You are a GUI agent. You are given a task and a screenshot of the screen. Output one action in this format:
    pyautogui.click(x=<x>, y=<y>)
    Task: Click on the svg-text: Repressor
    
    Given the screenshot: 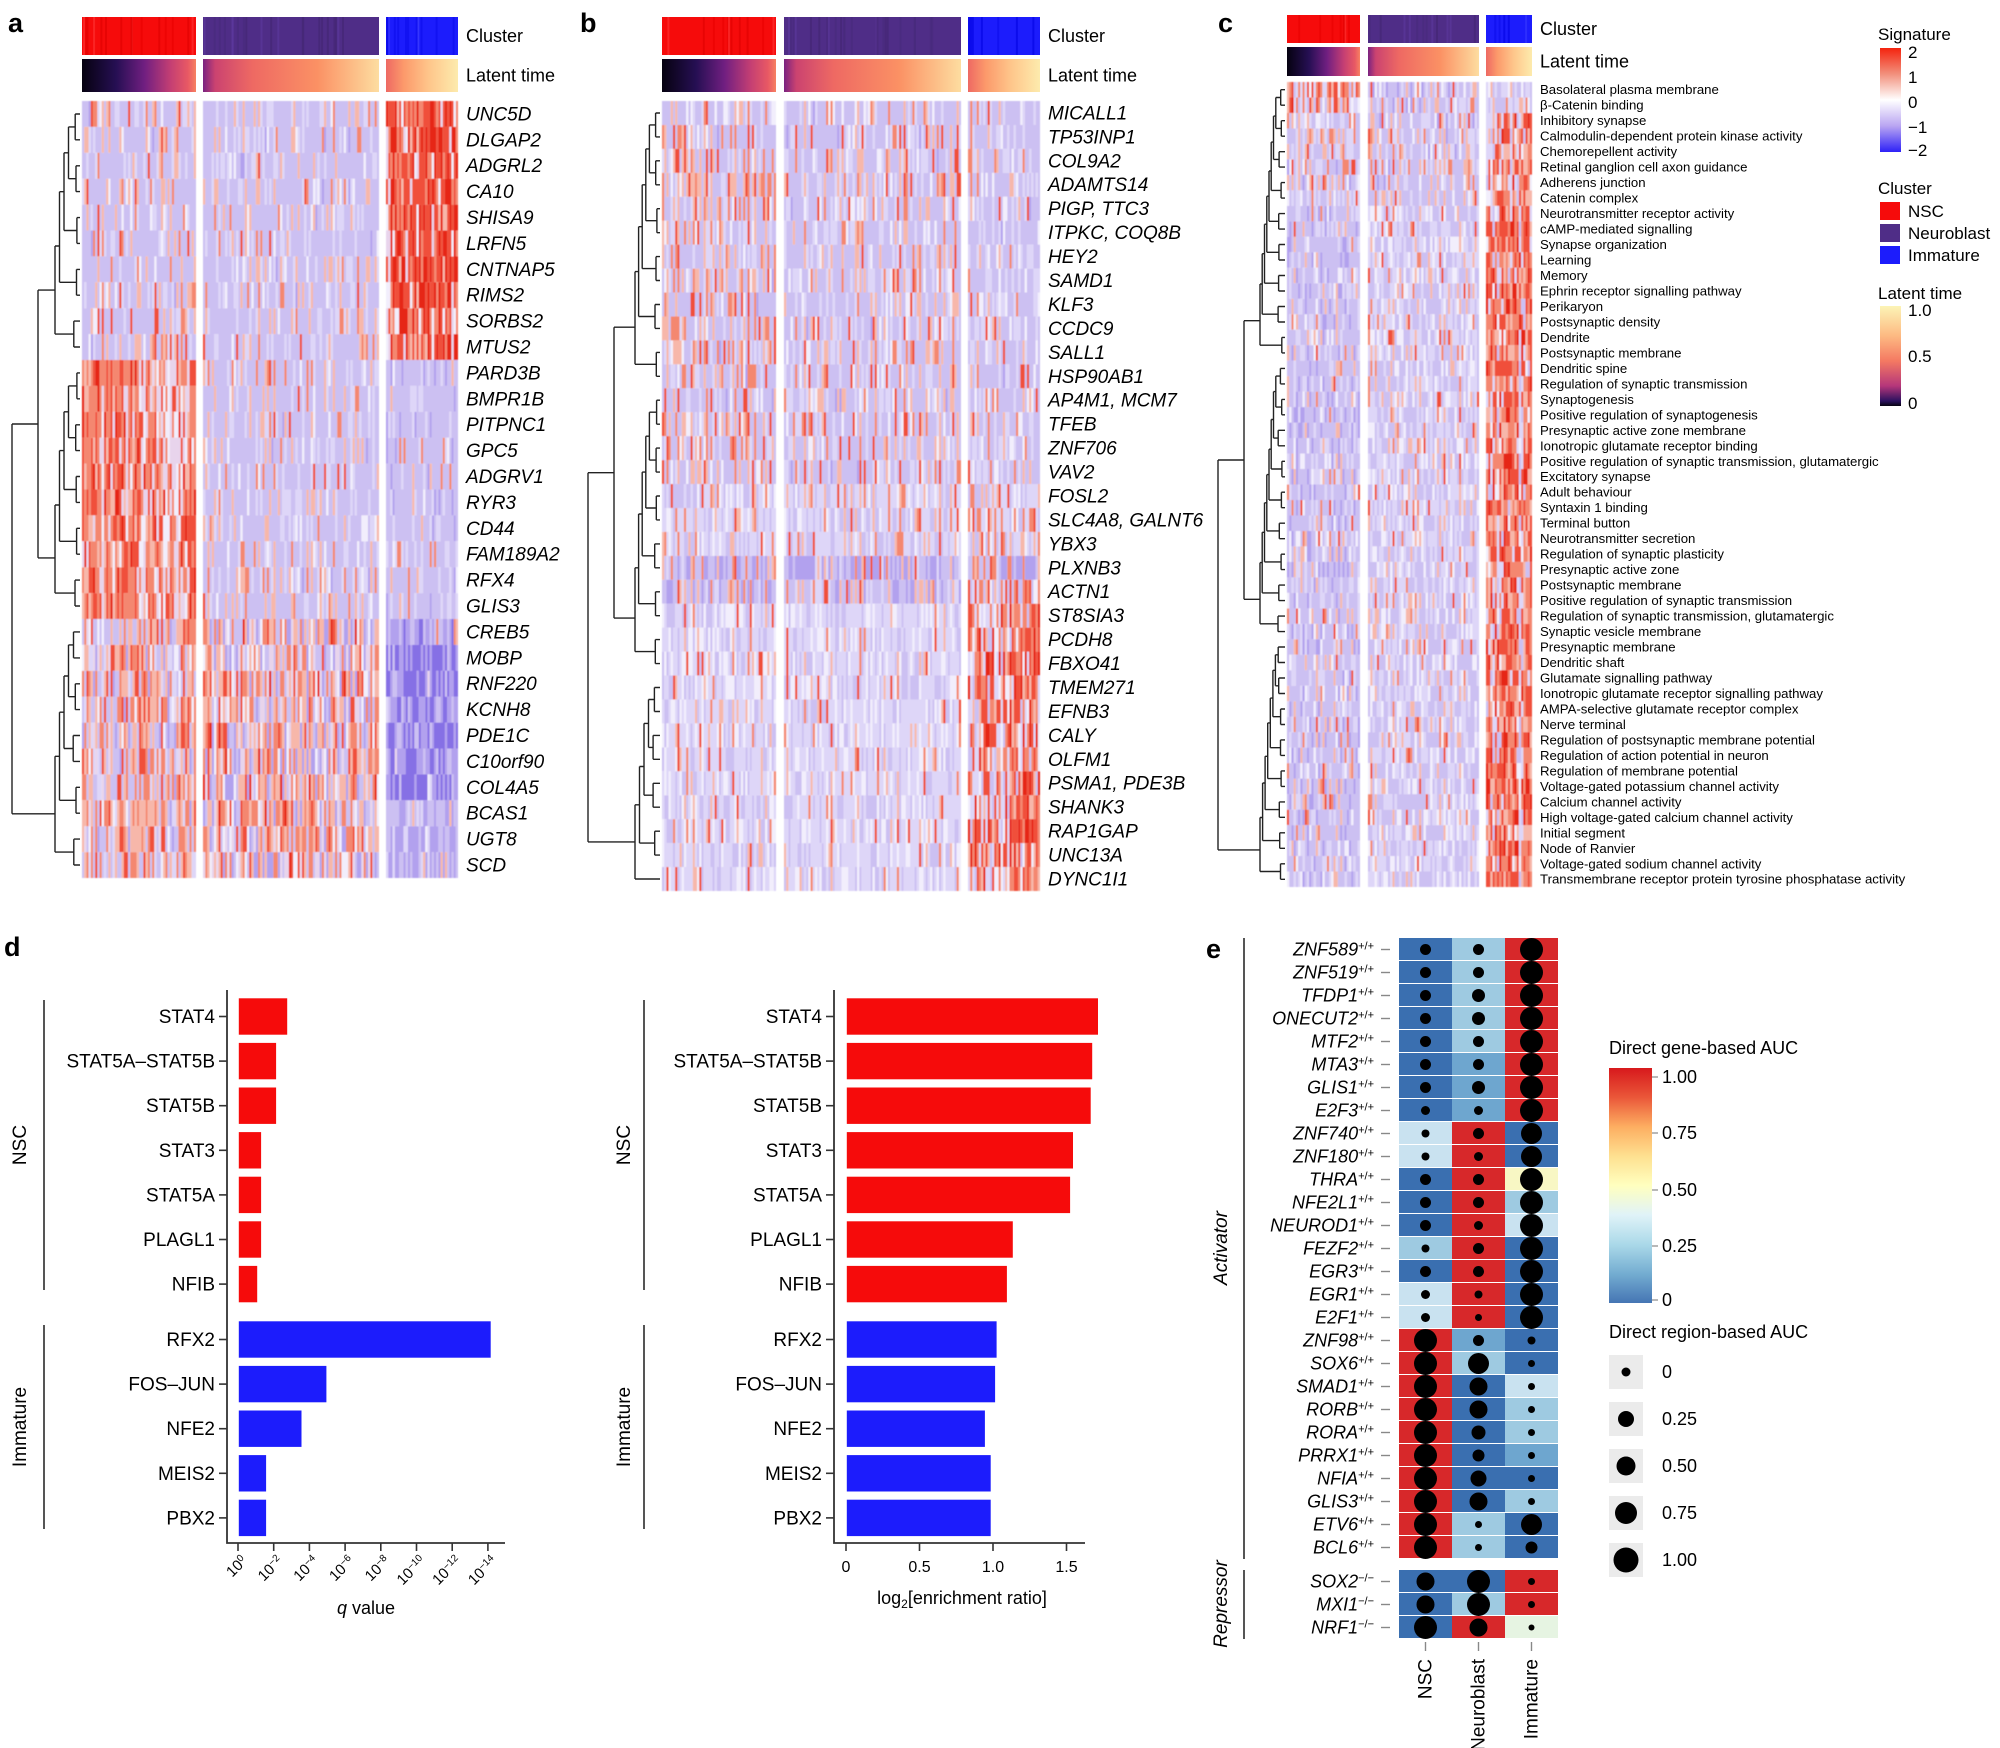 What is the action you would take?
    pyautogui.click(x=1221, y=1604)
    